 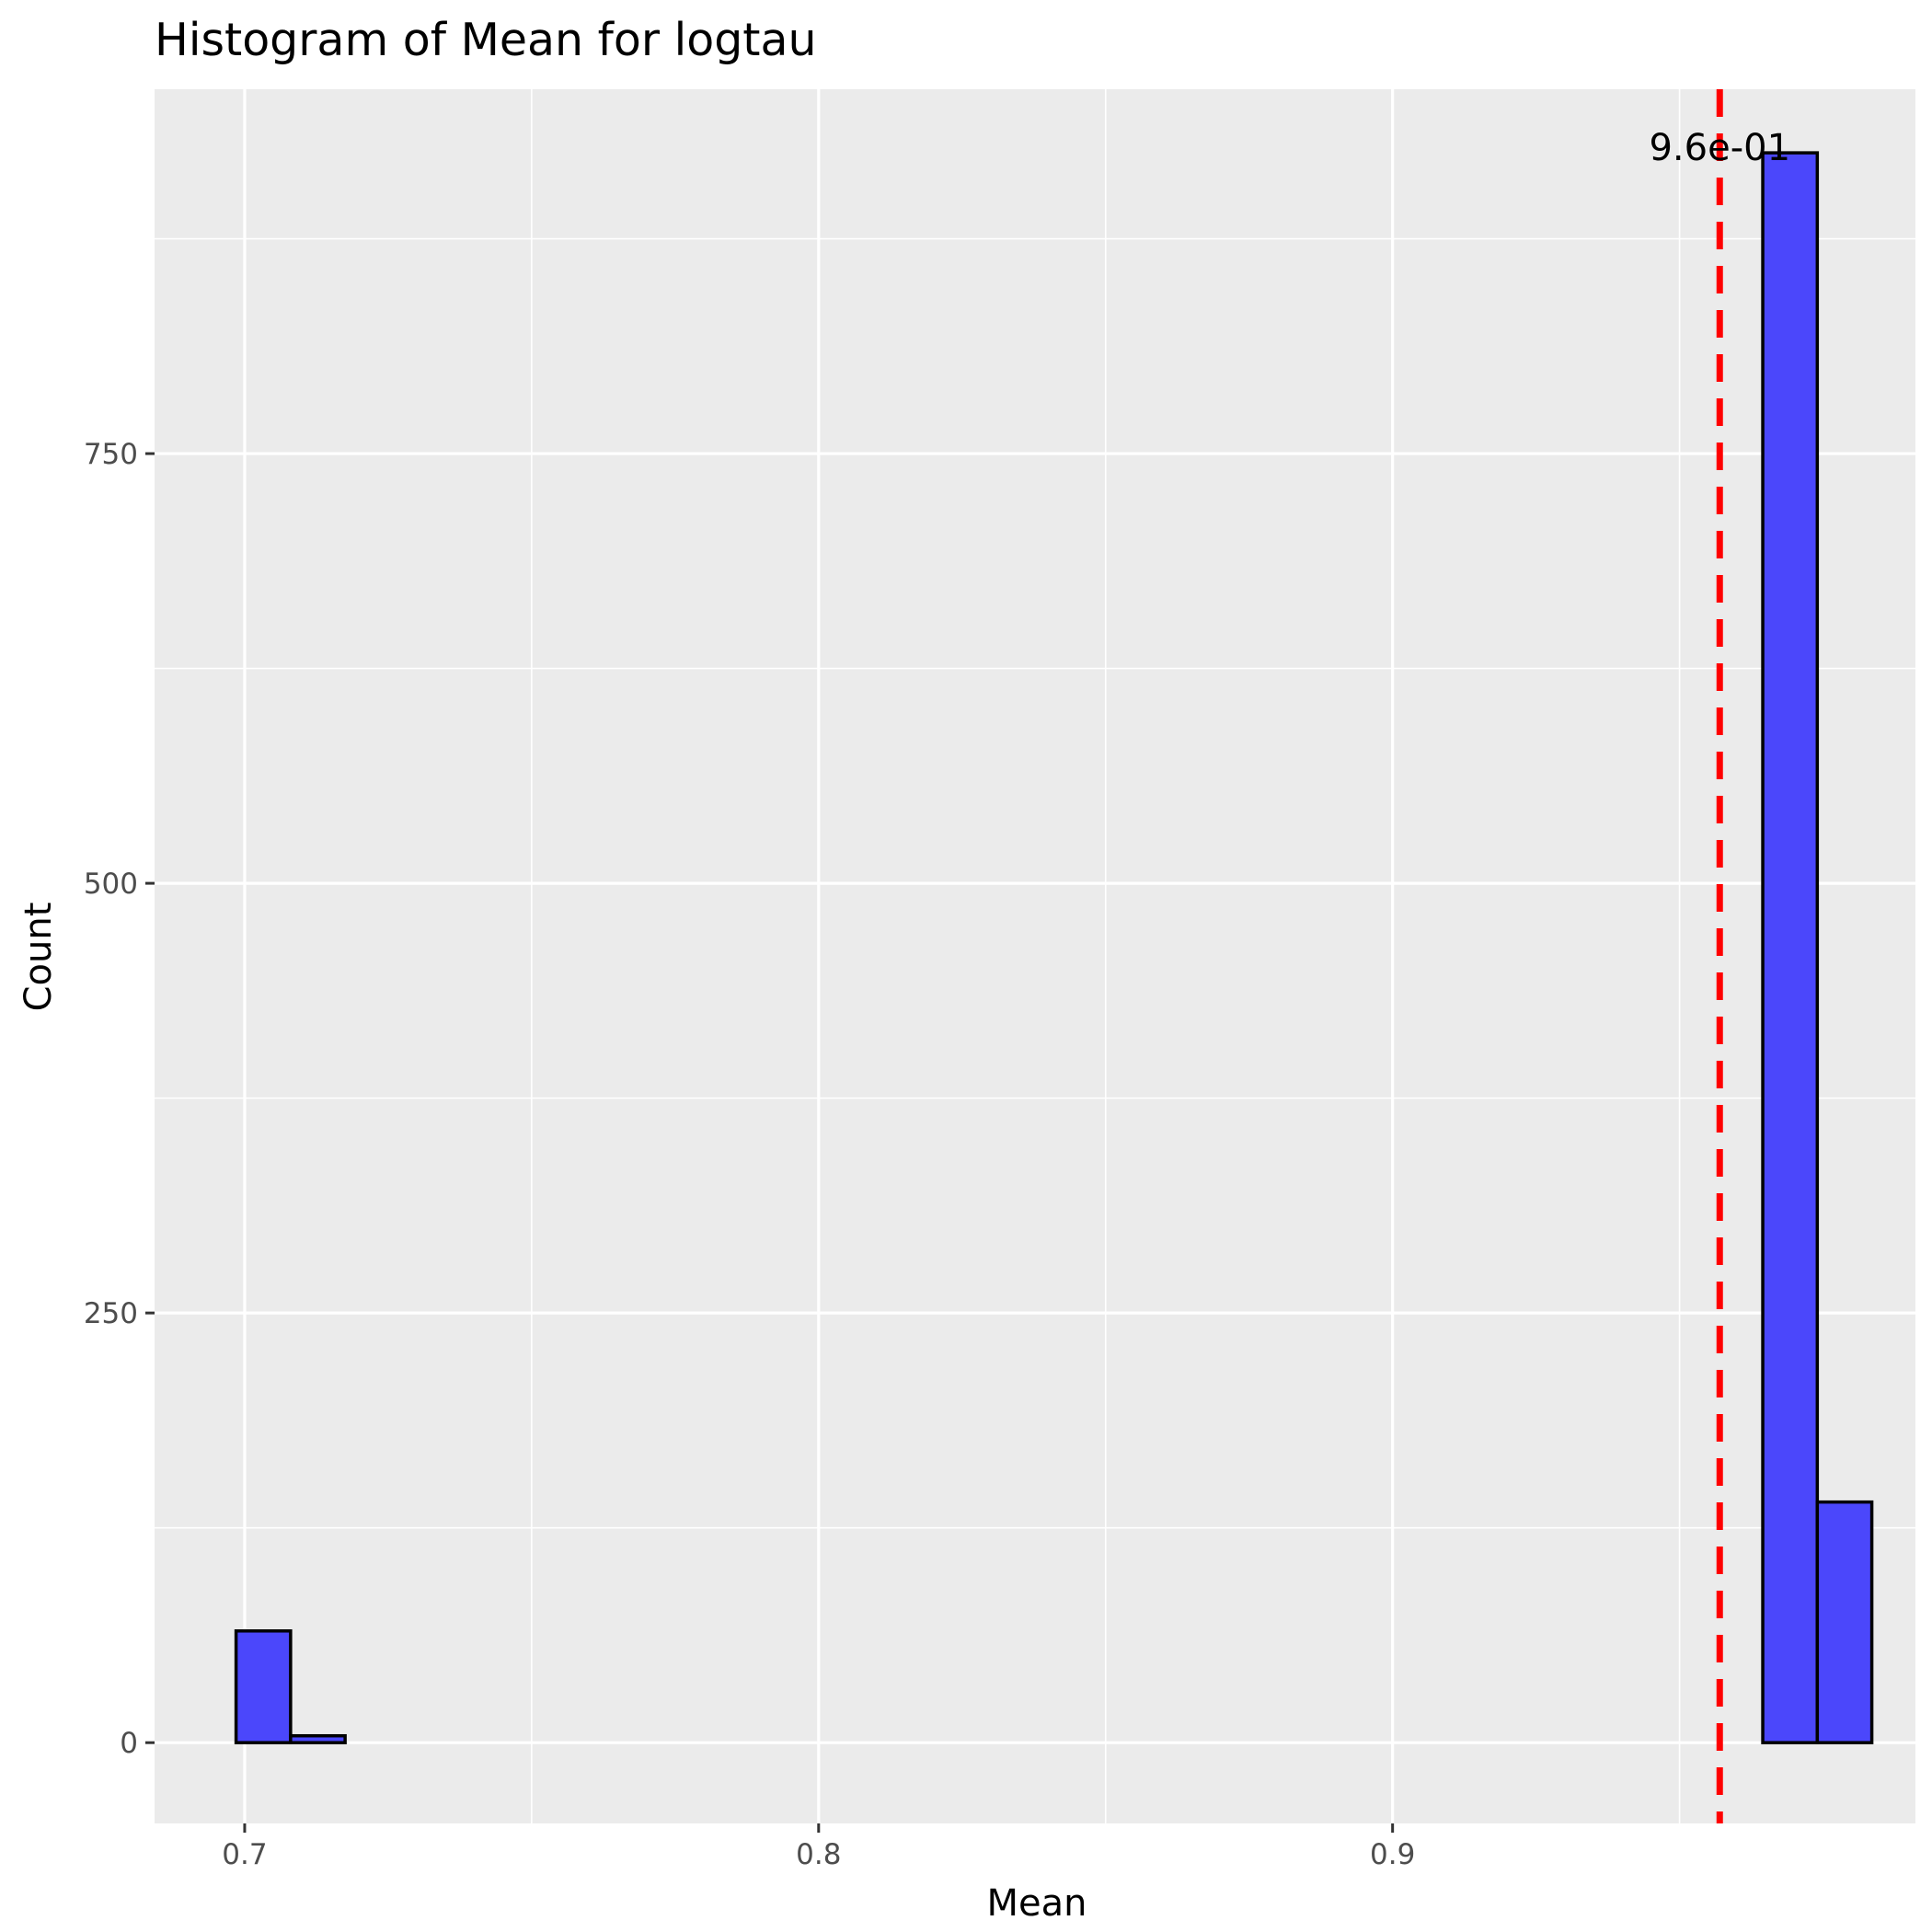 What do you see at coordinates (111, 454) in the screenshot?
I see `y-tick-label: 750` at bounding box center [111, 454].